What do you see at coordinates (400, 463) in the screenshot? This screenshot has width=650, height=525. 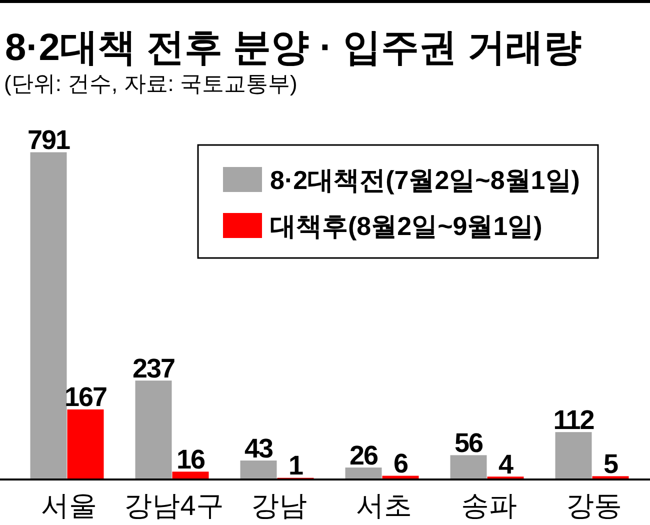 I see `data-label: 6` at bounding box center [400, 463].